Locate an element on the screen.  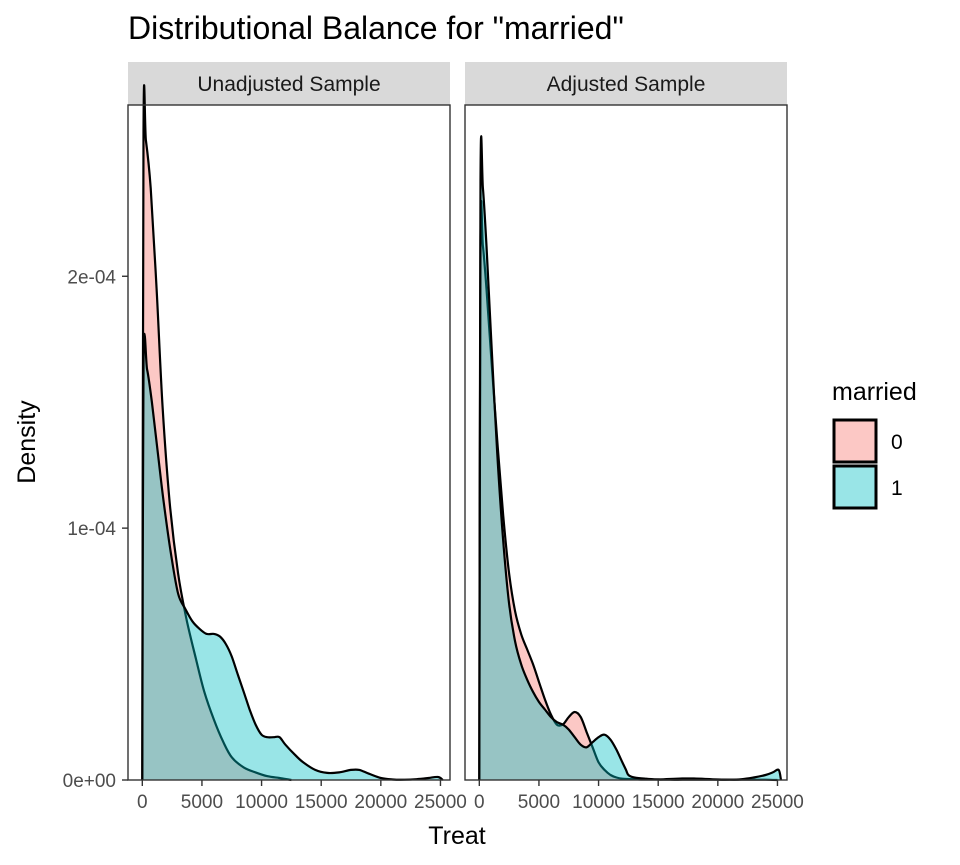
y-tick-label: 2e-04 is located at coordinates (91, 277).